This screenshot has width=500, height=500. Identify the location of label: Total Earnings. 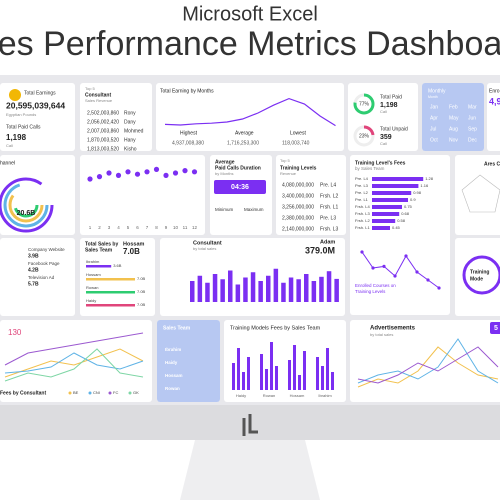
(40, 93).